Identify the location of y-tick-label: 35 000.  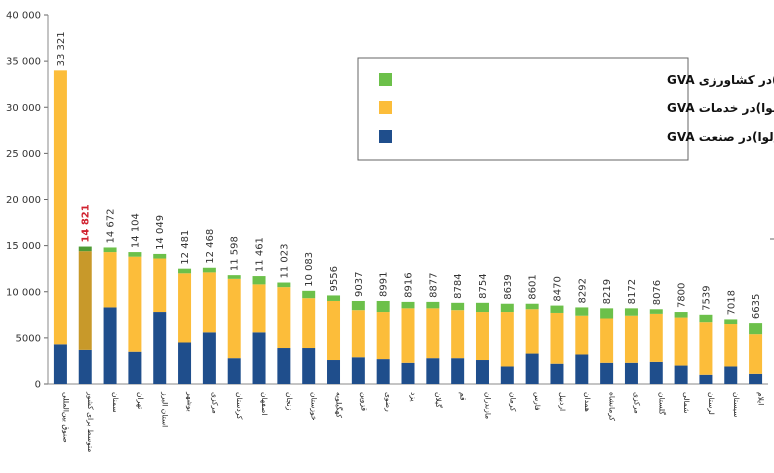
(23, 62).